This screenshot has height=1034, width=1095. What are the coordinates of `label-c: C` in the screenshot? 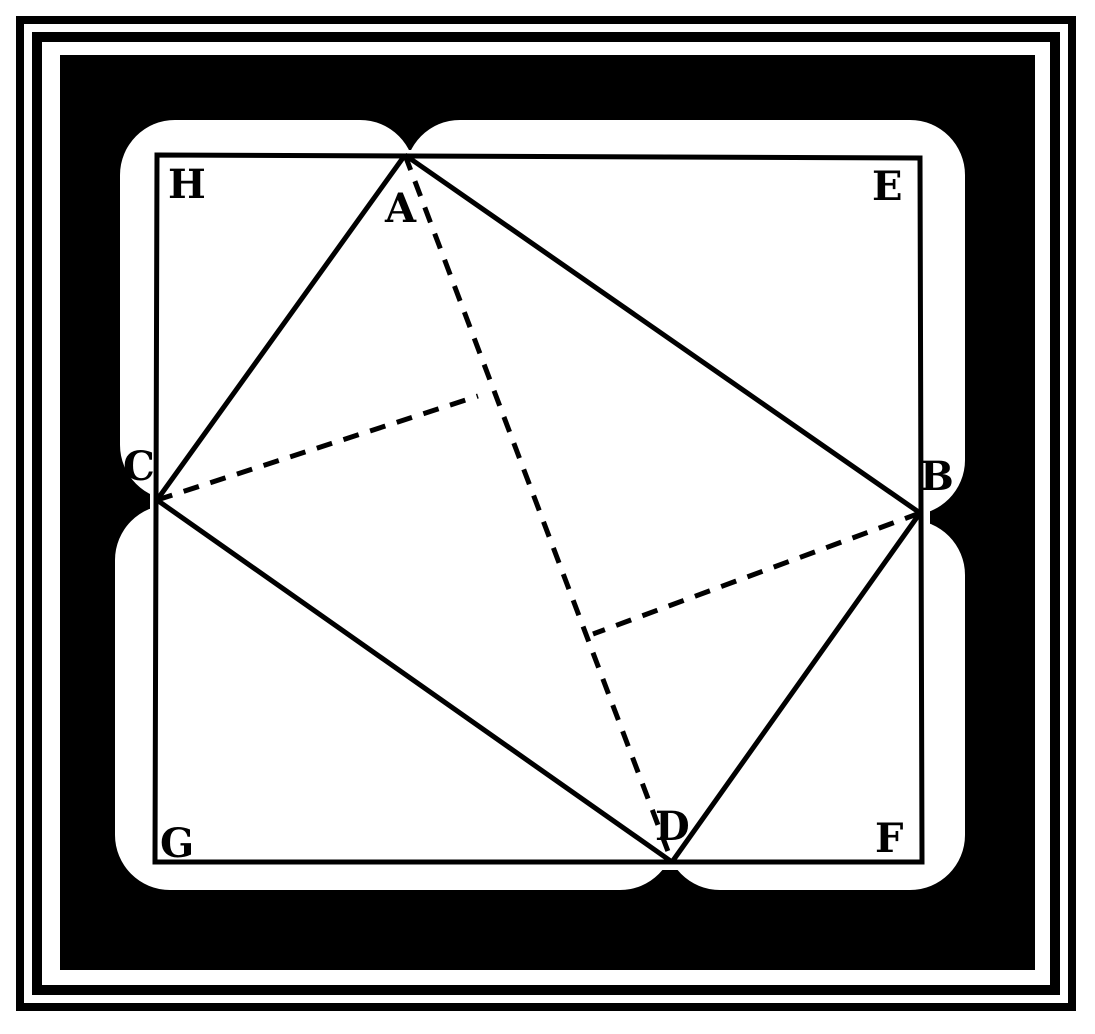 It's located at (139, 466).